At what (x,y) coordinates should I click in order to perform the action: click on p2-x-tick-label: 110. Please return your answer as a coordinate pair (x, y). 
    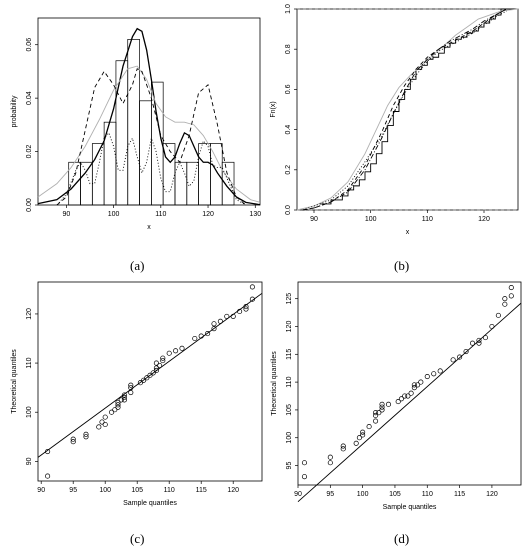
    Looking at the image, I should click on (169, 490).